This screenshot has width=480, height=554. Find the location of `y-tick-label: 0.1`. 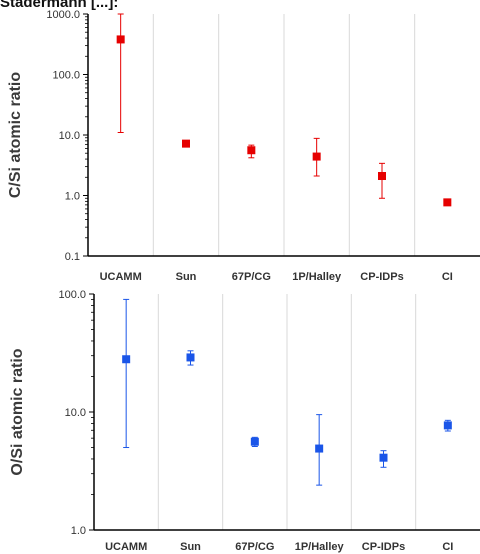

y-tick-label: 0.1 is located at coordinates (72, 257).